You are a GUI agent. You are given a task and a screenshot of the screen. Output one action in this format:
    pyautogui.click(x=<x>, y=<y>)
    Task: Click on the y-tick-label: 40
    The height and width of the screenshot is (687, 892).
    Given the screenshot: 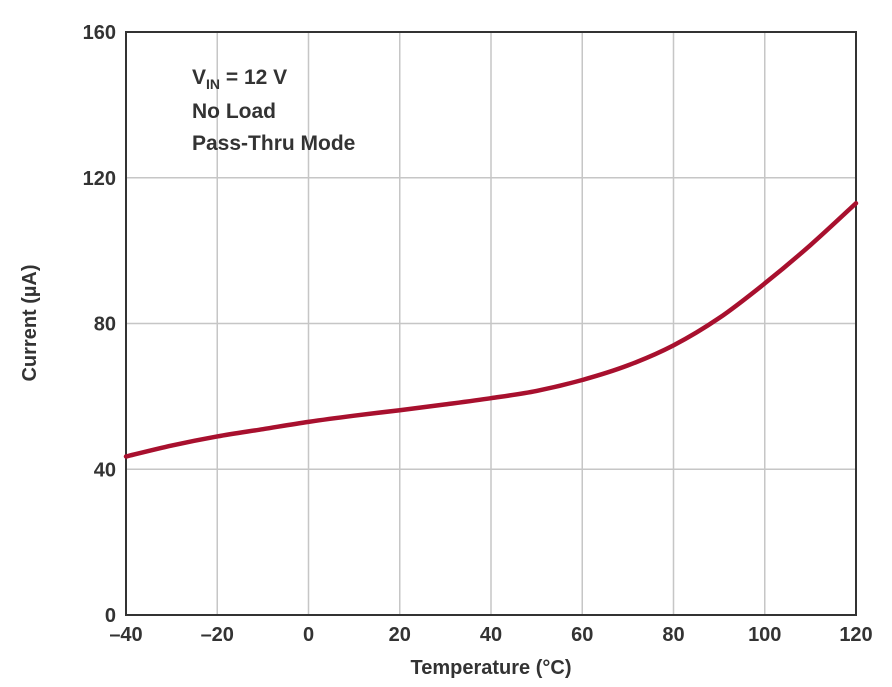 What is the action you would take?
    pyautogui.click(x=105, y=470)
    